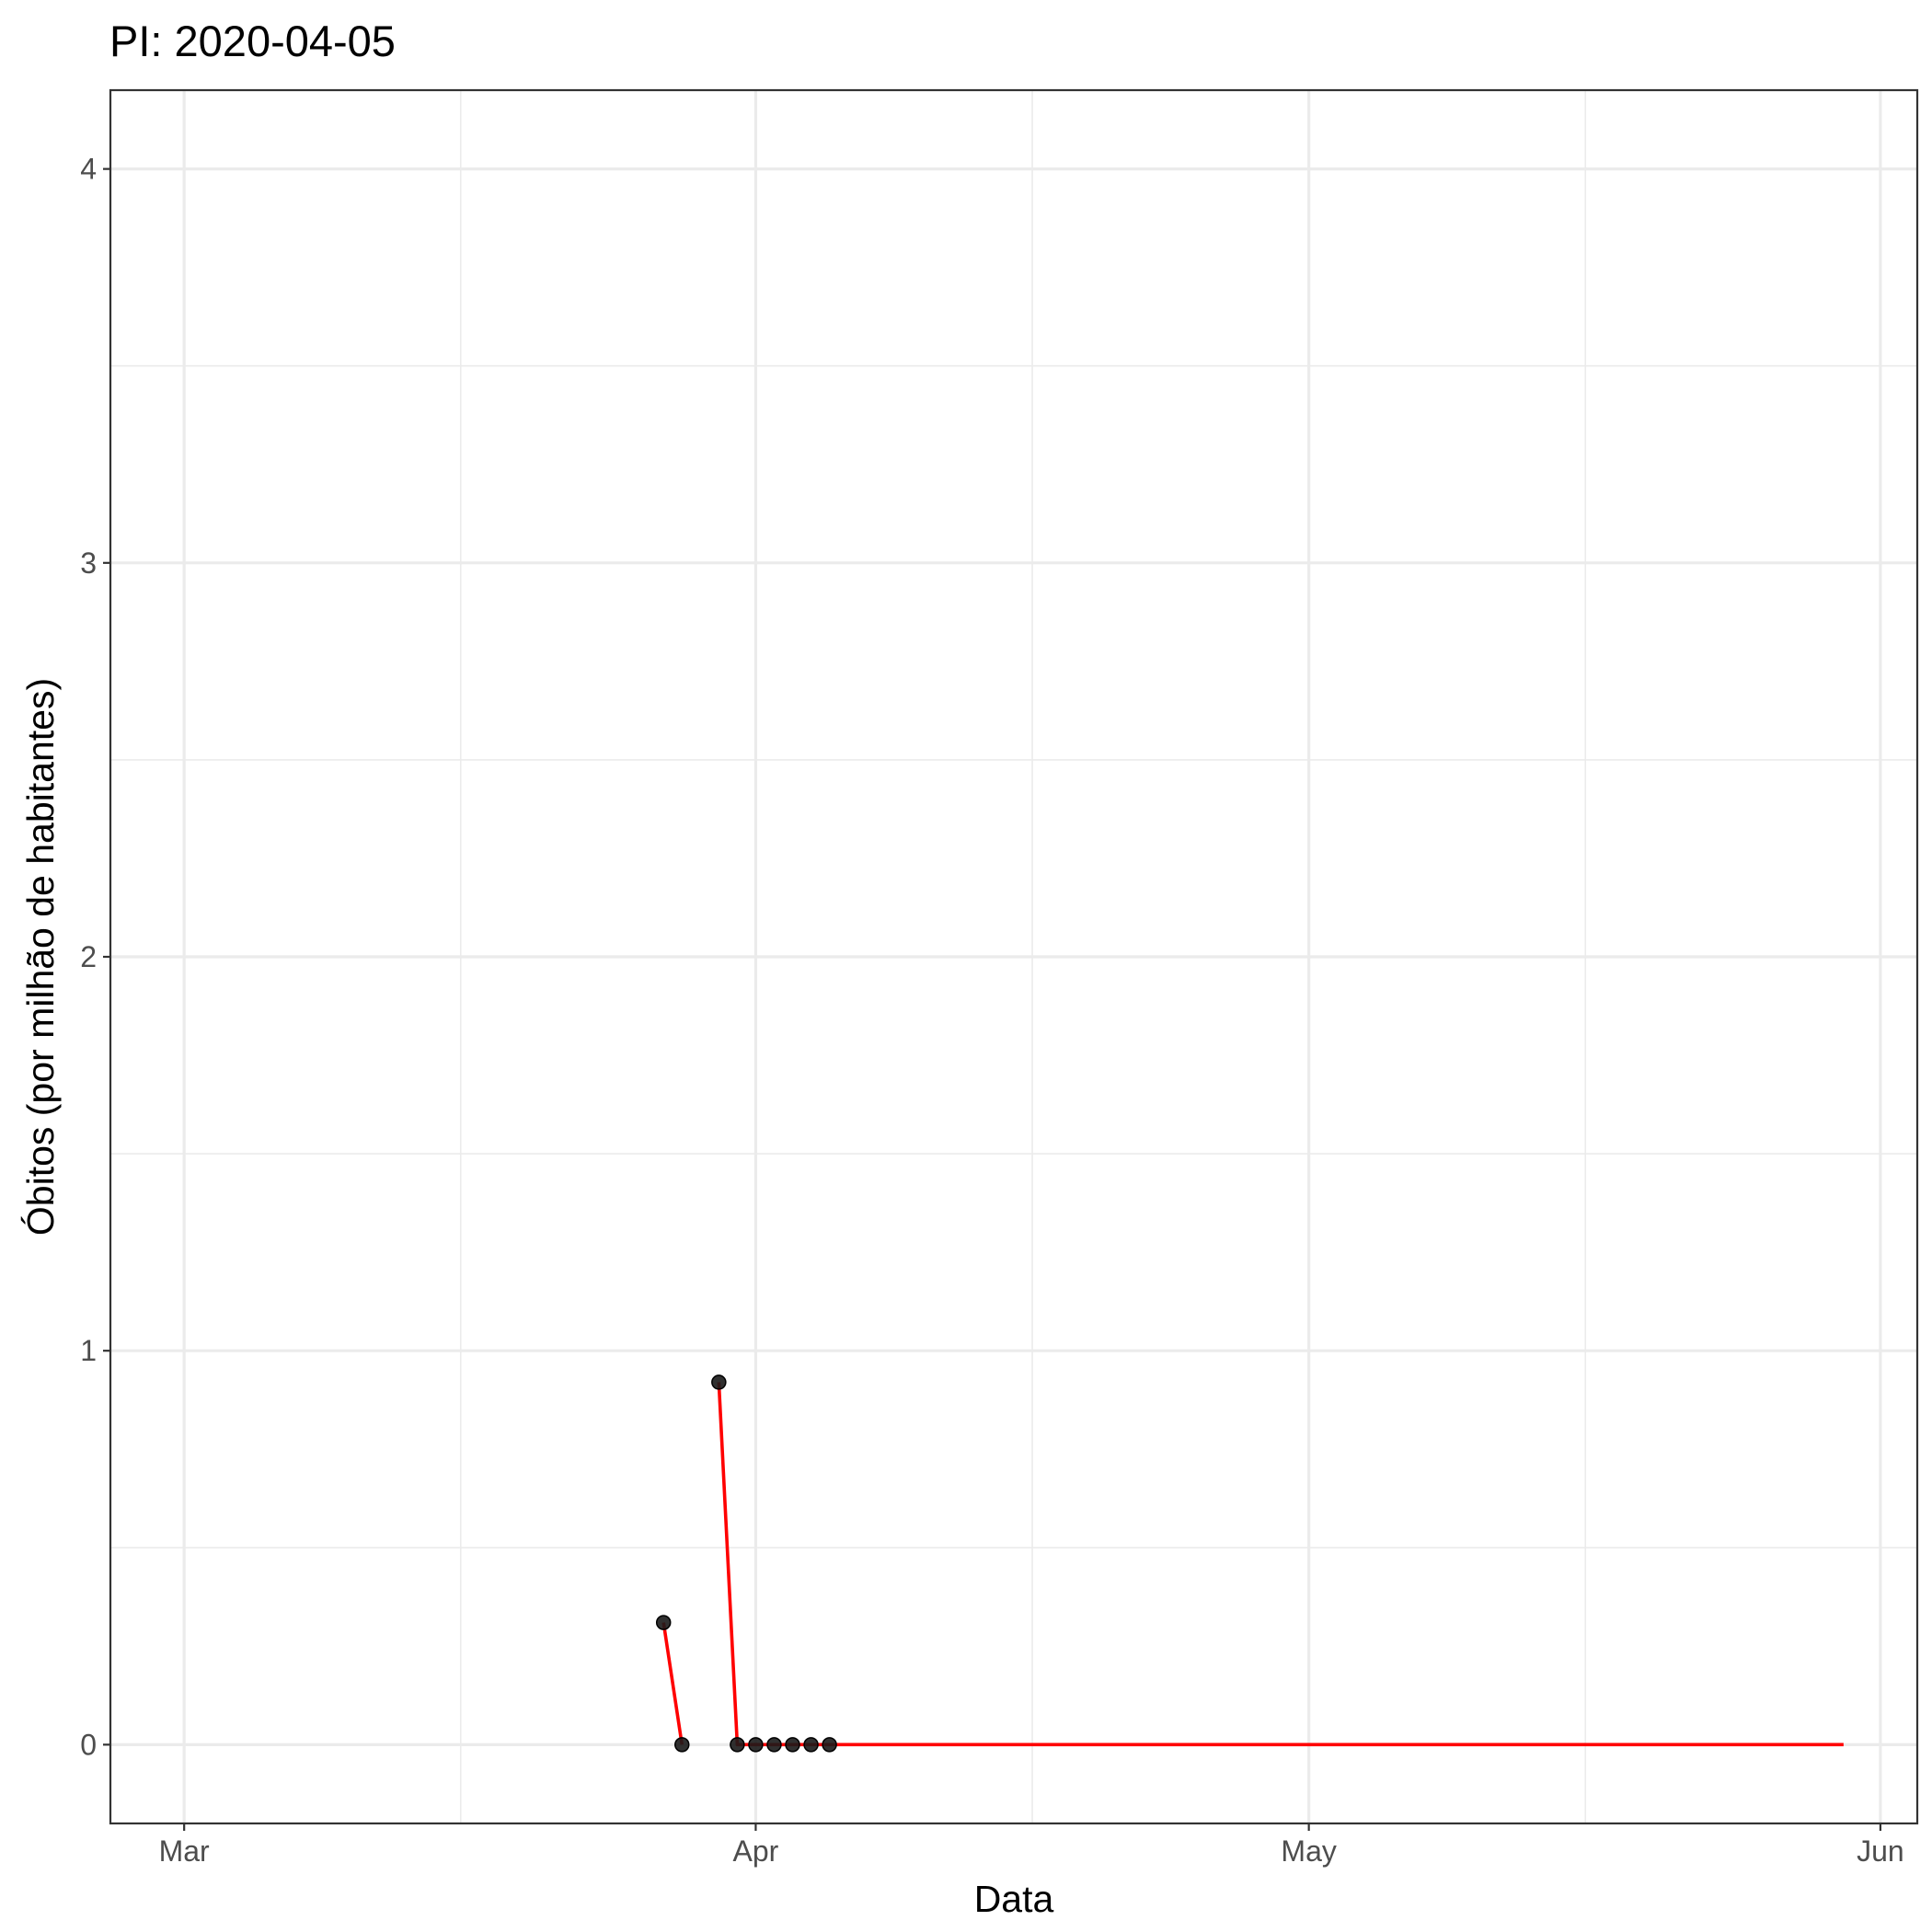 This screenshot has width=1932, height=1932. What do you see at coordinates (672, 1683) in the screenshot?
I see `series-line-segment` at bounding box center [672, 1683].